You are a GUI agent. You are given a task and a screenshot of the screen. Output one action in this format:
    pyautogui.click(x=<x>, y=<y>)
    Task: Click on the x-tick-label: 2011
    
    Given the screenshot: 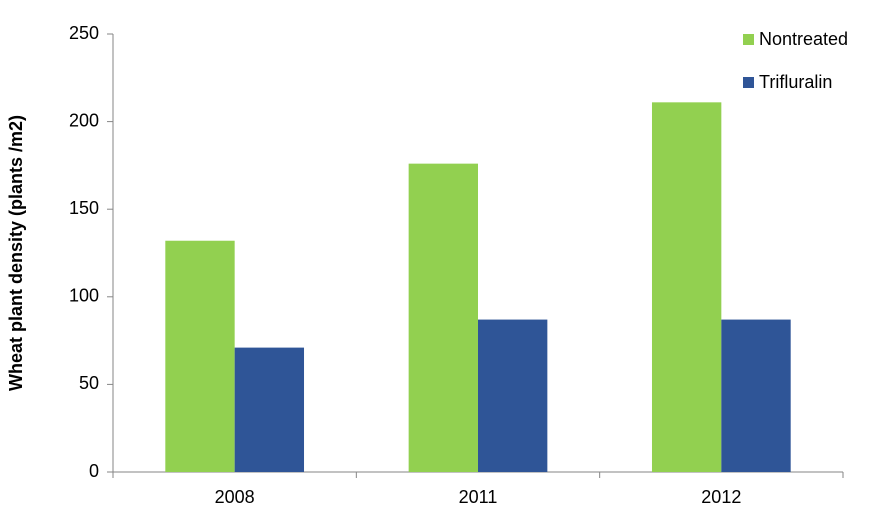 What is the action you would take?
    pyautogui.click(x=478, y=497)
    